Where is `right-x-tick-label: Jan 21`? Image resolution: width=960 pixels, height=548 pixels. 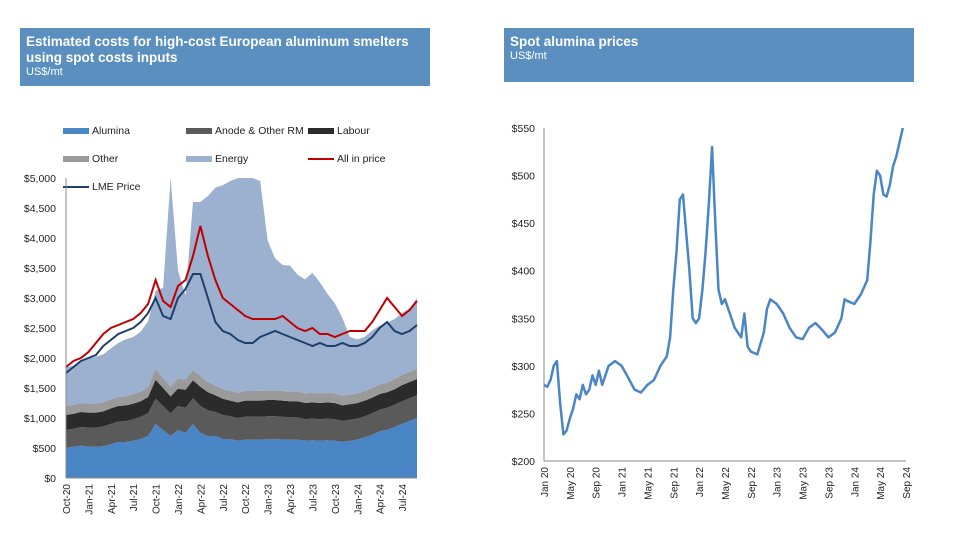 right-x-tick-label: Jan 21 is located at coordinates (623, 482).